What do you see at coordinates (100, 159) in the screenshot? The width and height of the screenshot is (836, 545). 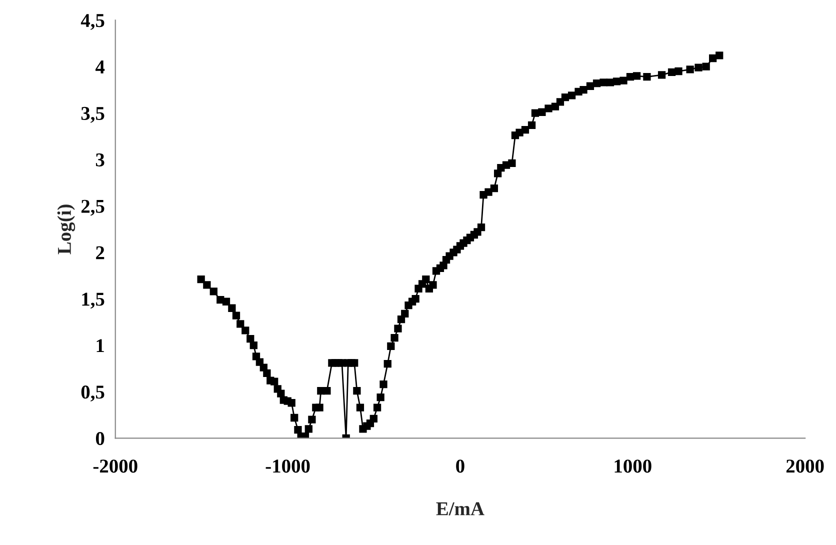 I see `y-tick-label: 3` at bounding box center [100, 159].